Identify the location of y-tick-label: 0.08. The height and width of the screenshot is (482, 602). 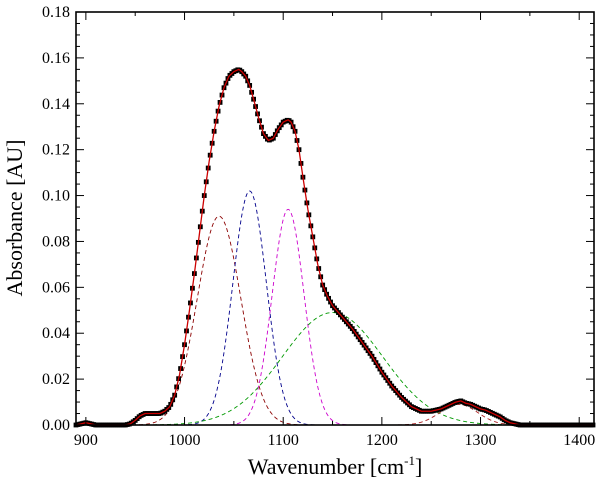
(56, 241).